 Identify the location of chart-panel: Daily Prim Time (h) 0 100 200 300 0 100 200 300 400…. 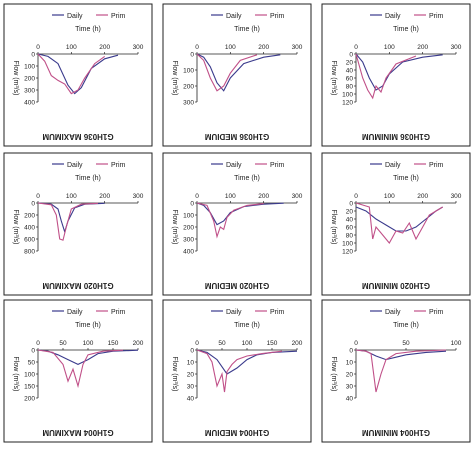
(78, 75).